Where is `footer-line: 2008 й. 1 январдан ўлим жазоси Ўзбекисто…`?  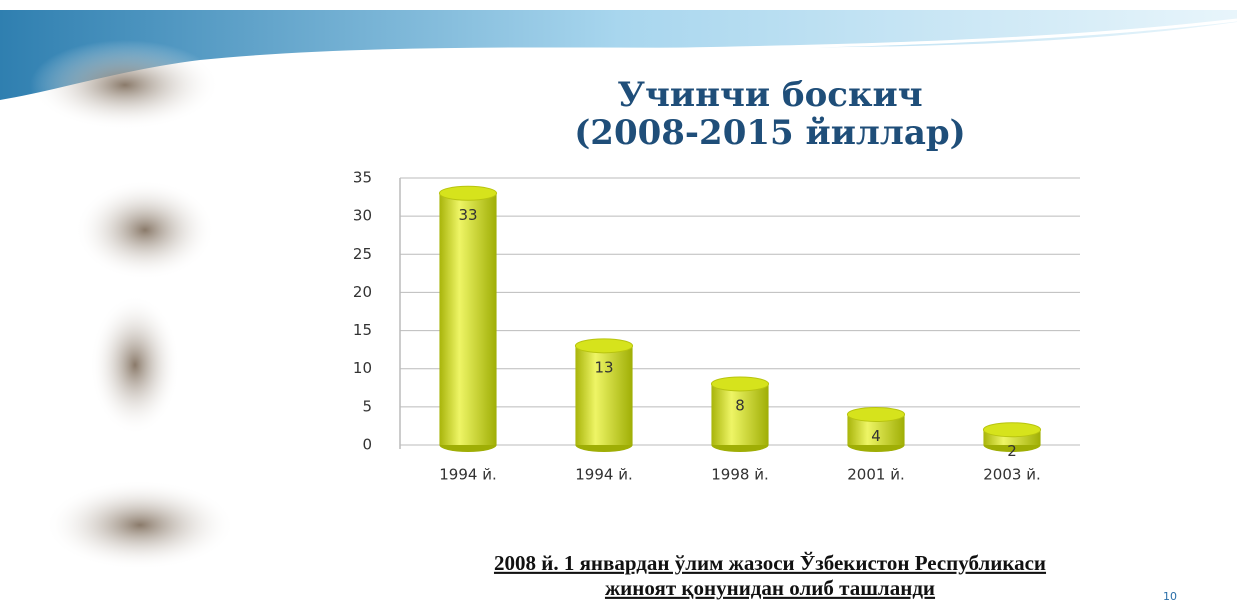
footer-line: 2008 й. 1 январдан ўлим жазоси Ўзбекисто… is located at coordinates (770, 563).